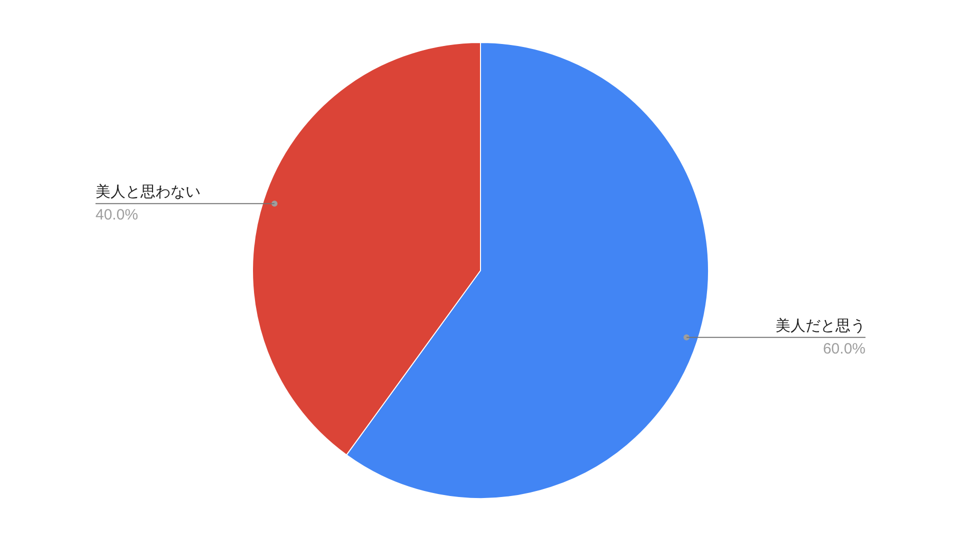 This screenshot has width=960, height=540. I want to click on data-label: 60.0%, so click(844, 349).